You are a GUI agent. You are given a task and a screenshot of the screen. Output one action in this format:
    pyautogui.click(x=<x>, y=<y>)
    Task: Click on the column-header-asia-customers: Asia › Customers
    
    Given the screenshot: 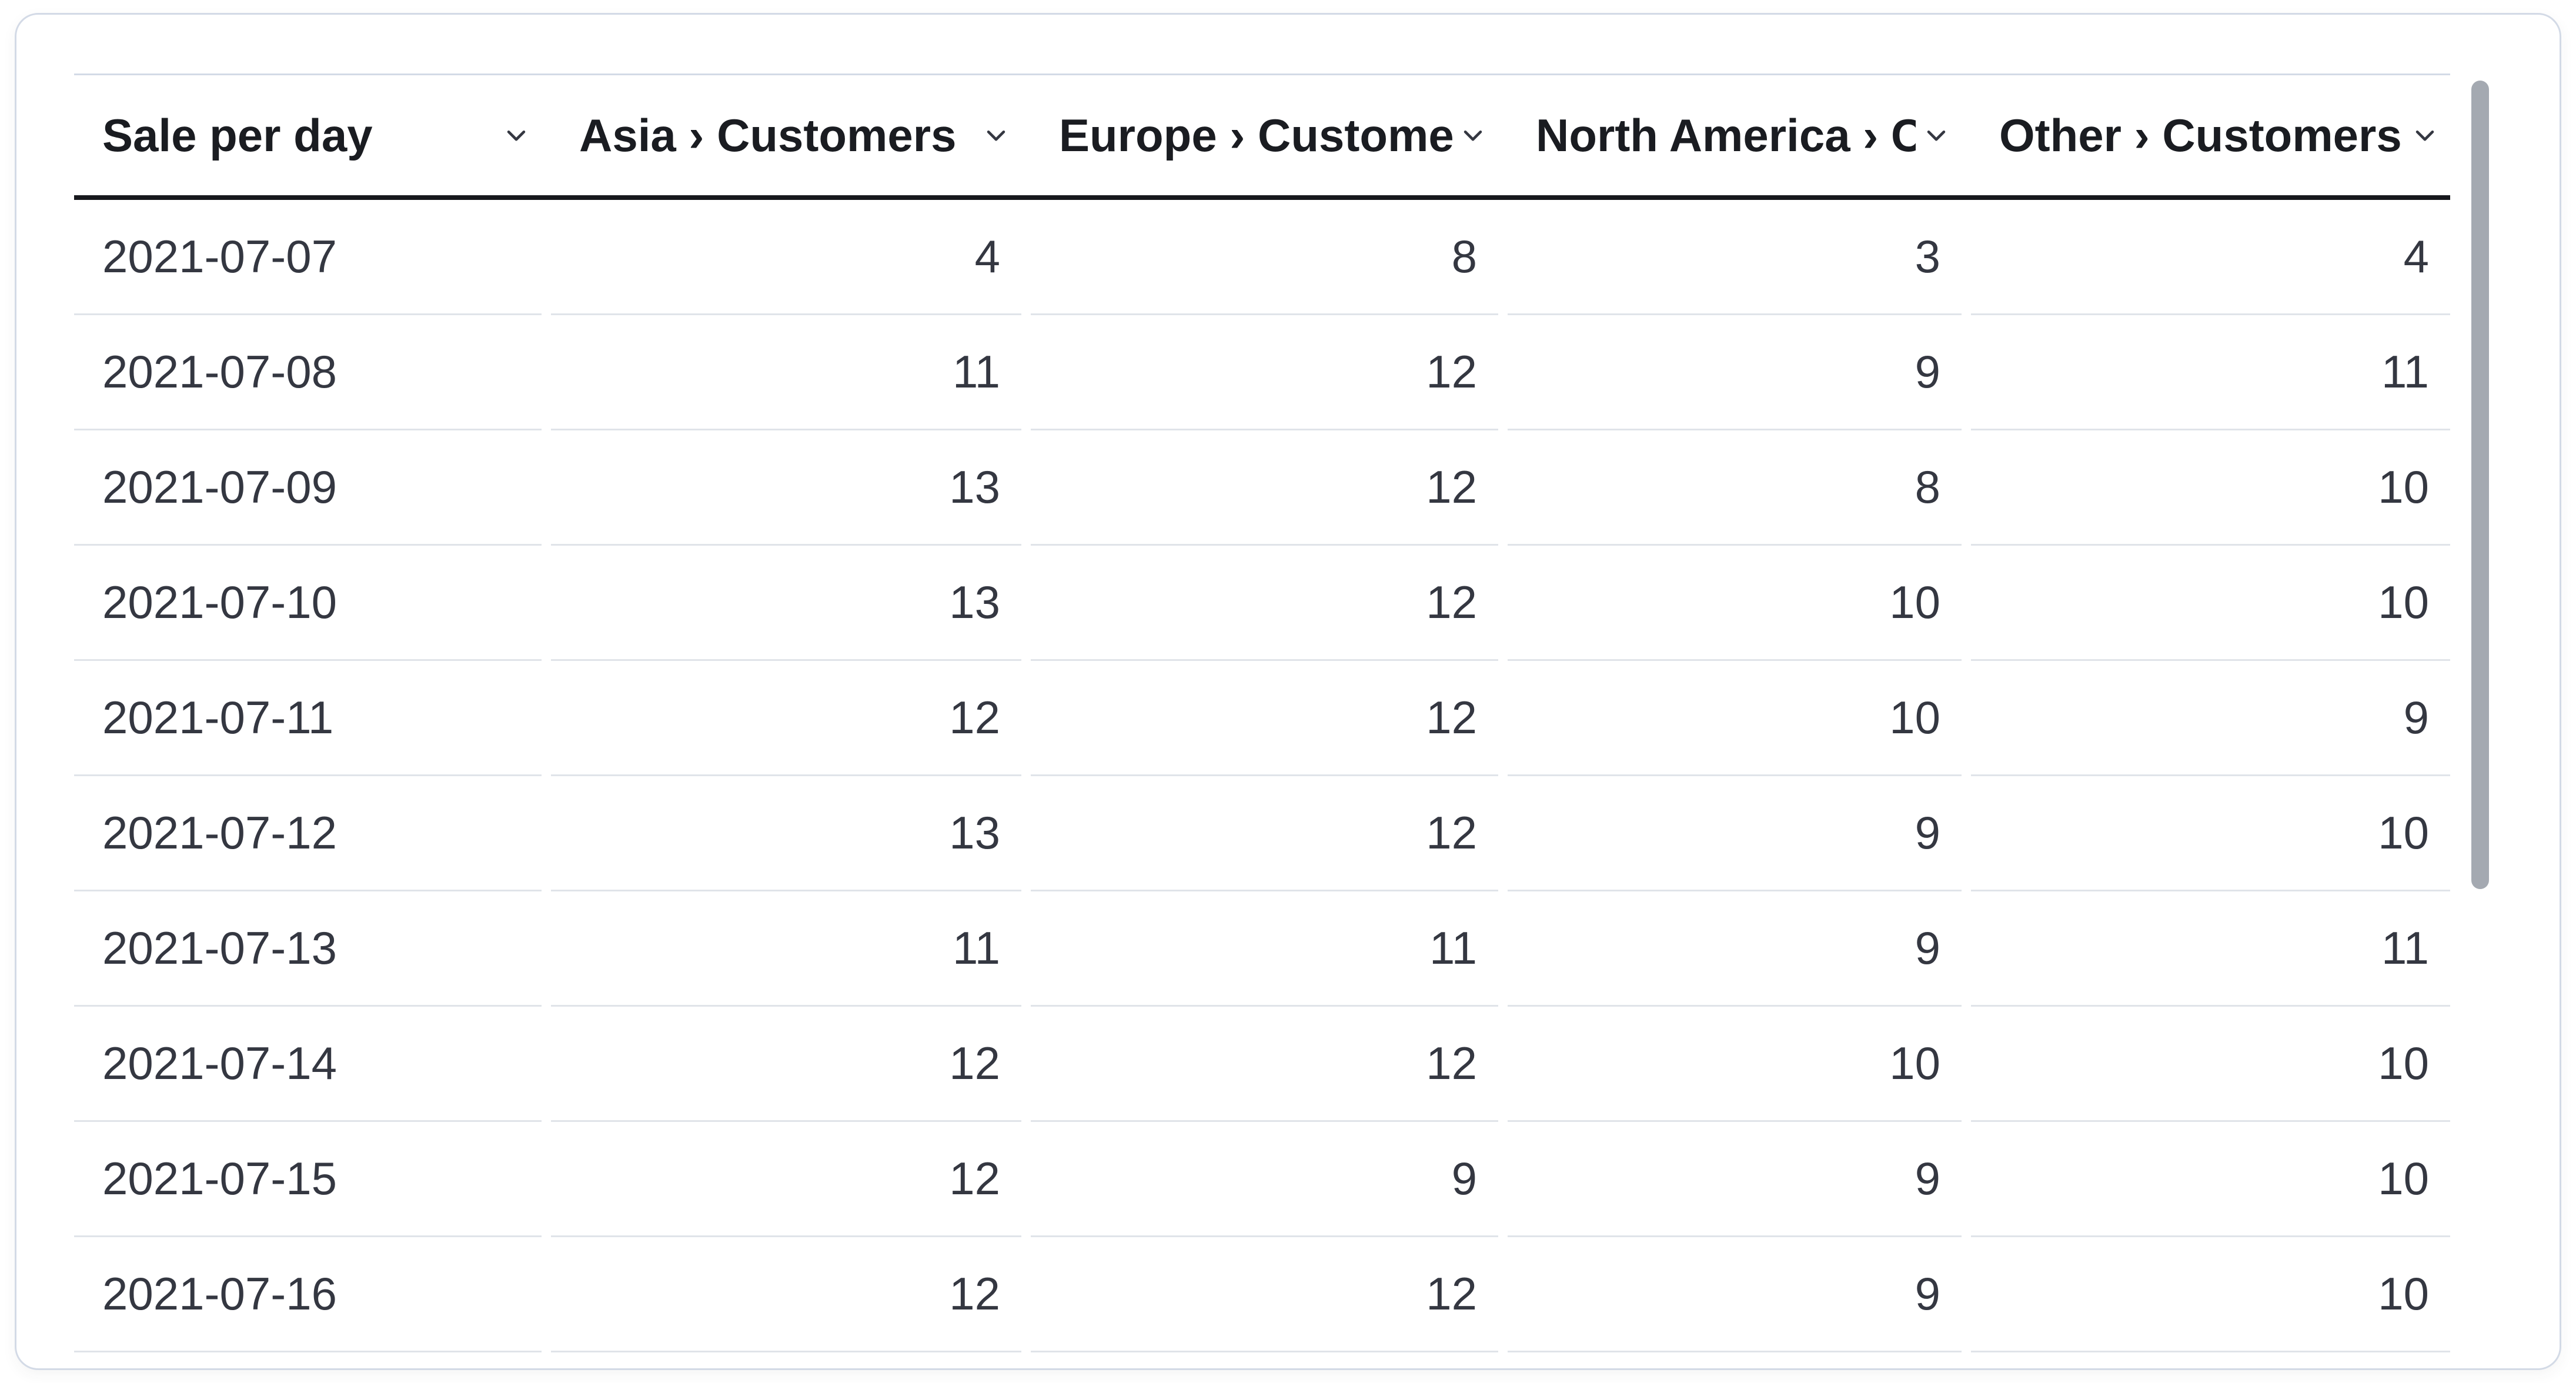 What is the action you would take?
    pyautogui.click(x=786, y=135)
    